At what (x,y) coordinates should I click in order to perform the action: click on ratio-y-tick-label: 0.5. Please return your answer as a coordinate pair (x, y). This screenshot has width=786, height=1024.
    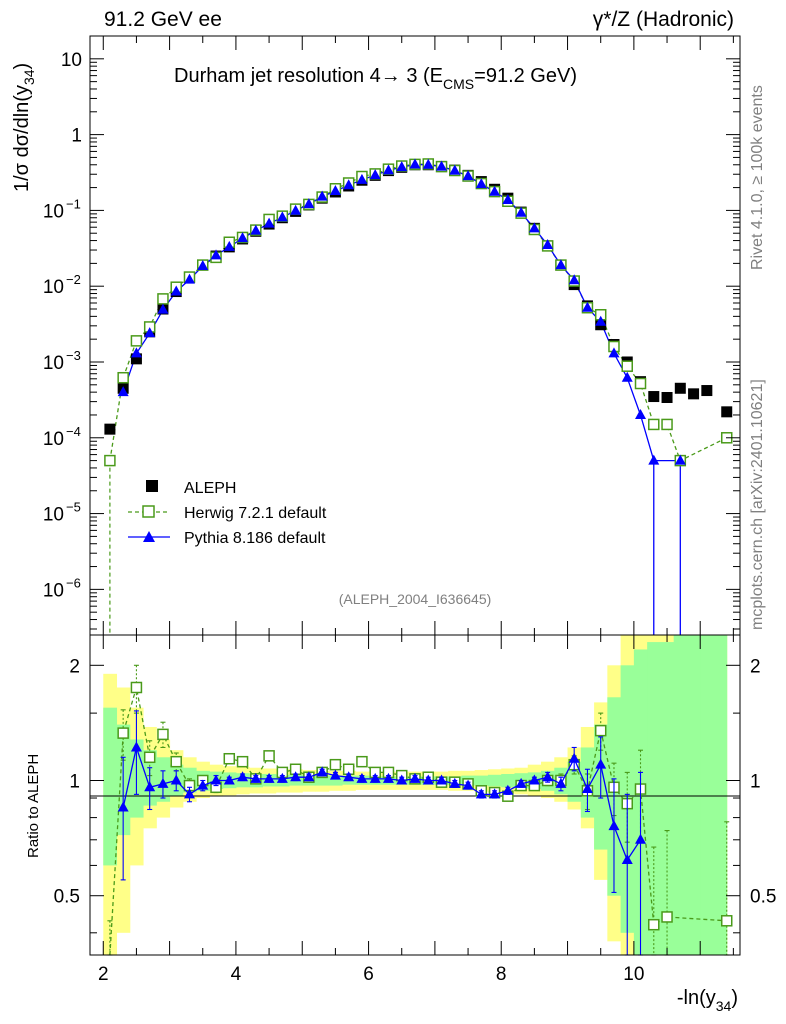
    Looking at the image, I should click on (67, 897).